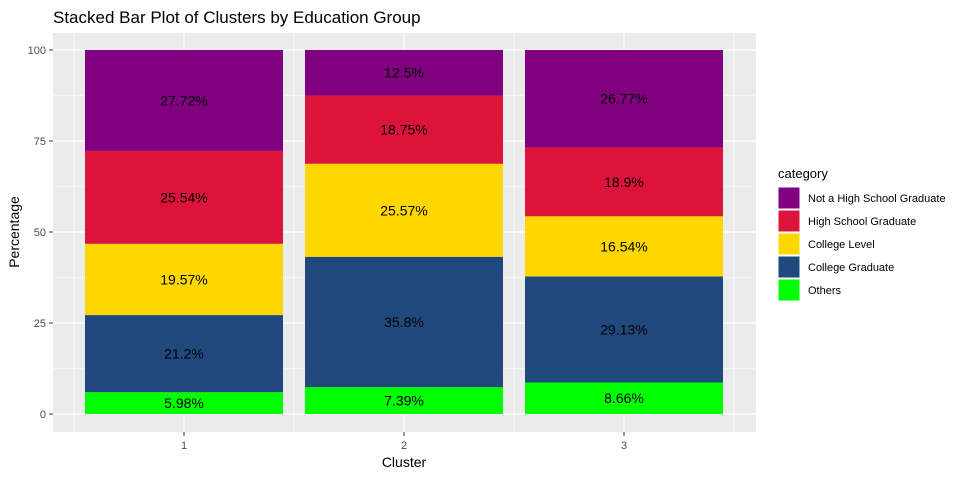  I want to click on x-axis: 1 2 3, so click(404, 442).